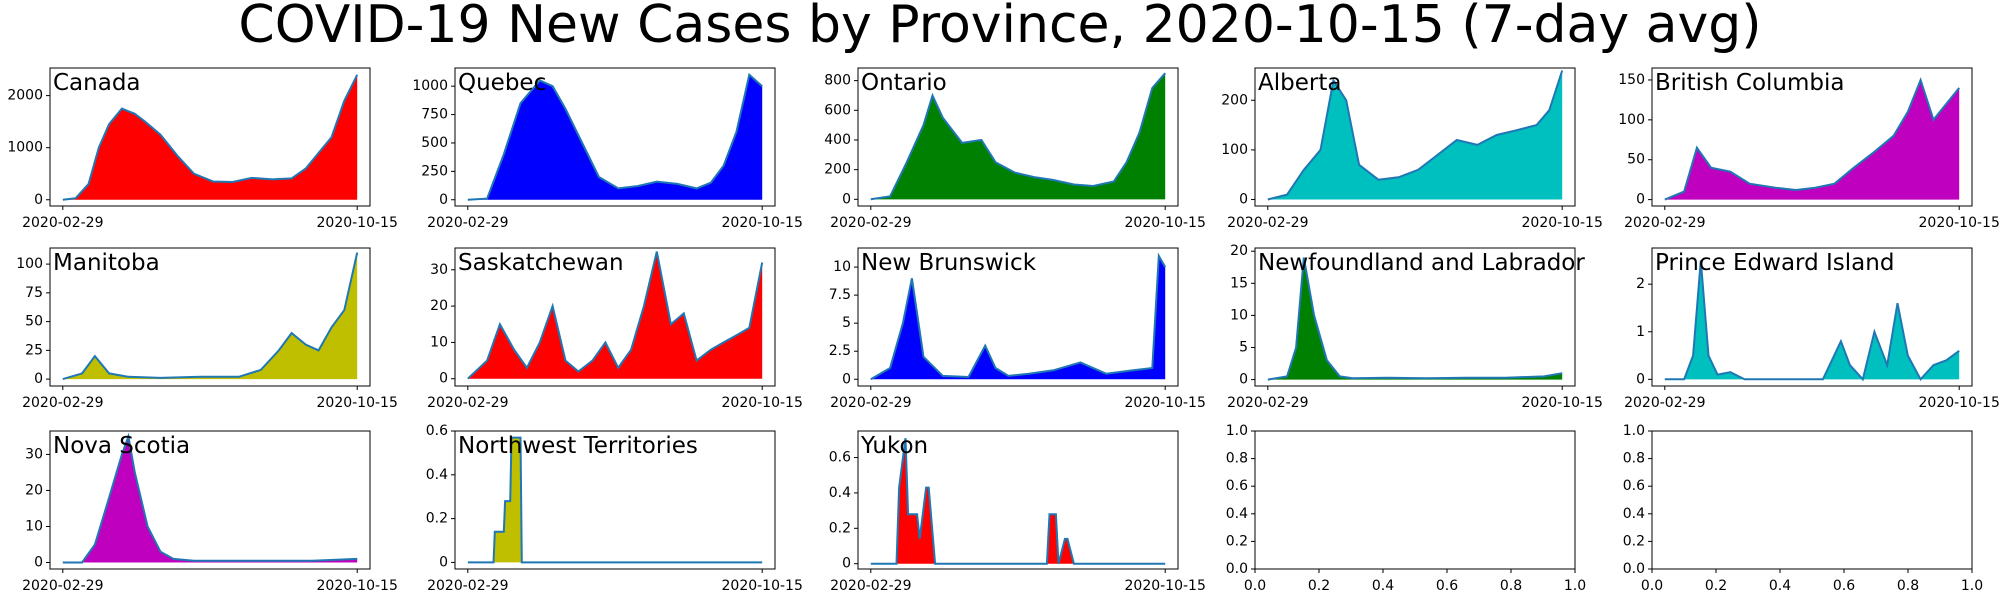 Image resolution: width=2000 pixels, height=600 pixels. What do you see at coordinates (1234, 150) in the screenshot?
I see `y-tick-label: 100` at bounding box center [1234, 150].